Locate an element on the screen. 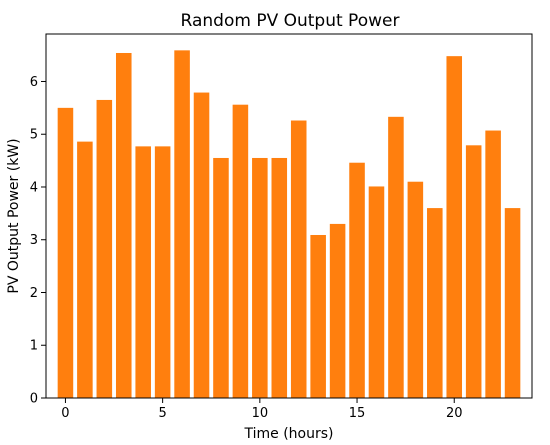 This screenshot has width=550, height=445. y-tick-label: 3 is located at coordinates (34, 240).